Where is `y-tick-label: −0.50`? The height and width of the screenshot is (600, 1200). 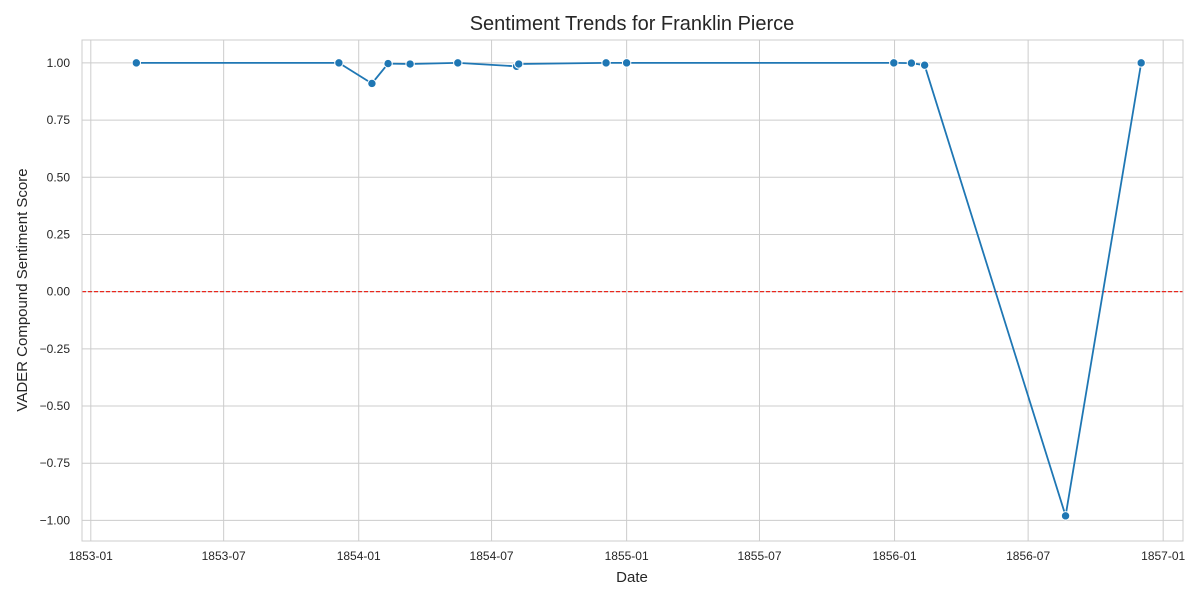
y-tick-label: −0.50 is located at coordinates (55, 406).